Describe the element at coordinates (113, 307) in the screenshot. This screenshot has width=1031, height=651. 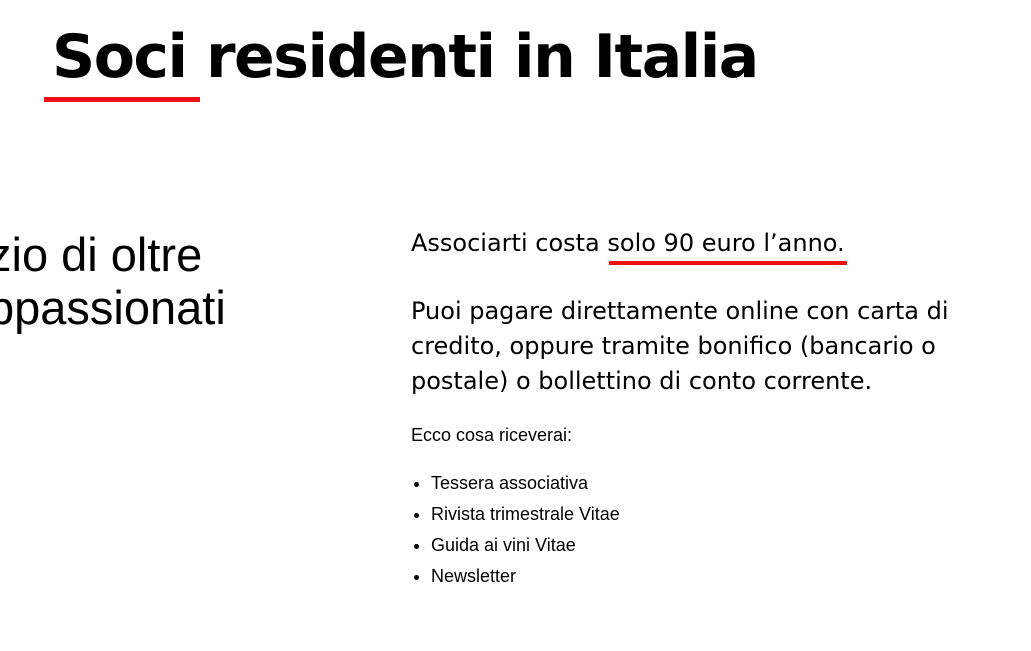
I see `left-text-line: ppassionati` at that location.